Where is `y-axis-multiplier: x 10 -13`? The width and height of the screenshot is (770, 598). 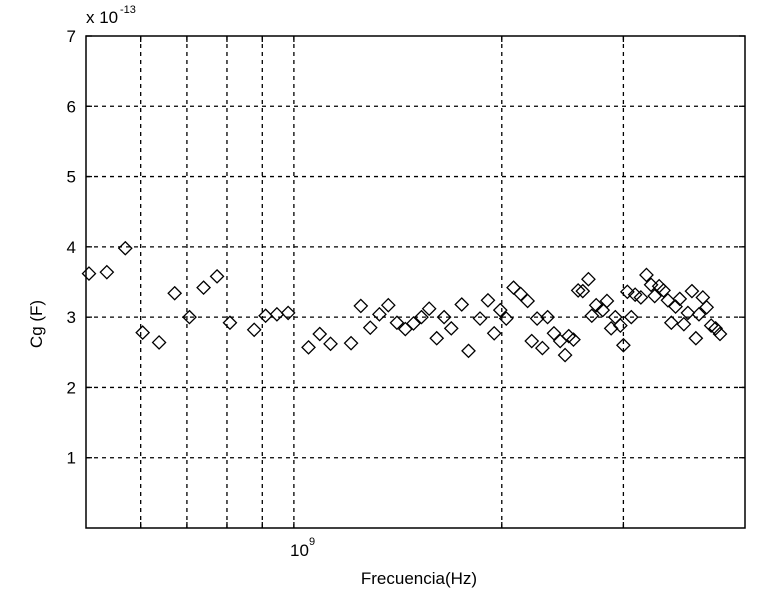 y-axis-multiplier: x 10 -13 is located at coordinates (111, 15).